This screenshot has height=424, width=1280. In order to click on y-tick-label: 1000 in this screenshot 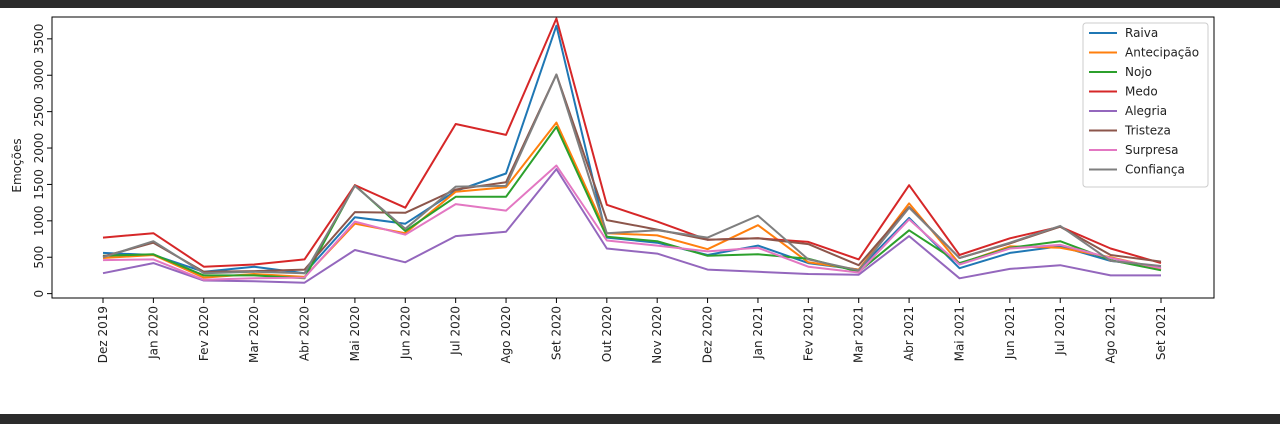, I will do `click(39, 221)`.